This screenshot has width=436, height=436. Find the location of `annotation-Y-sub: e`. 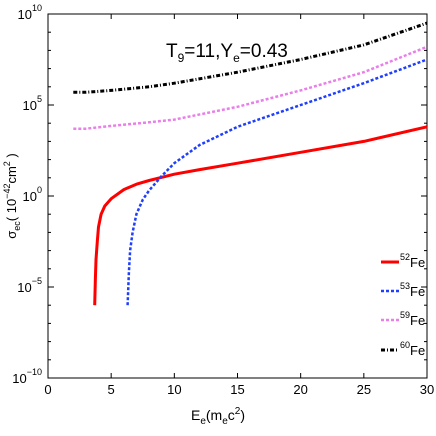

annotation-Y-sub: e is located at coordinates (236, 58).